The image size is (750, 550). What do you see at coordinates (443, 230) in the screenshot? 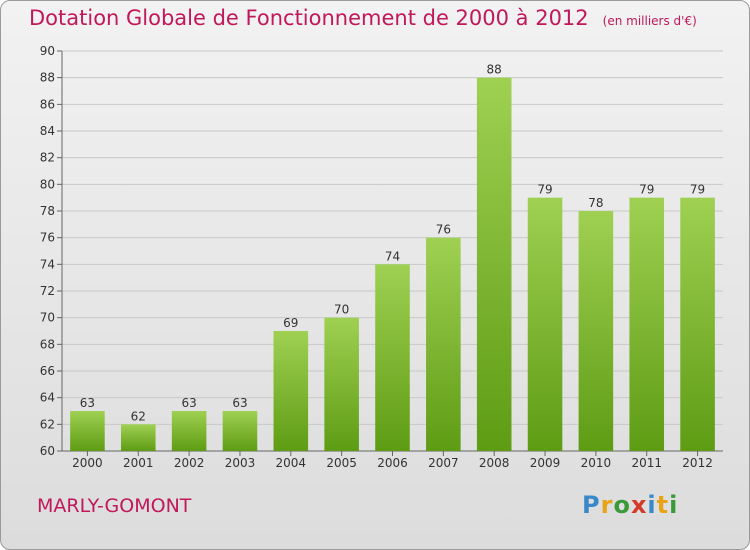
I see `bar-value-label: 76` at bounding box center [443, 230].